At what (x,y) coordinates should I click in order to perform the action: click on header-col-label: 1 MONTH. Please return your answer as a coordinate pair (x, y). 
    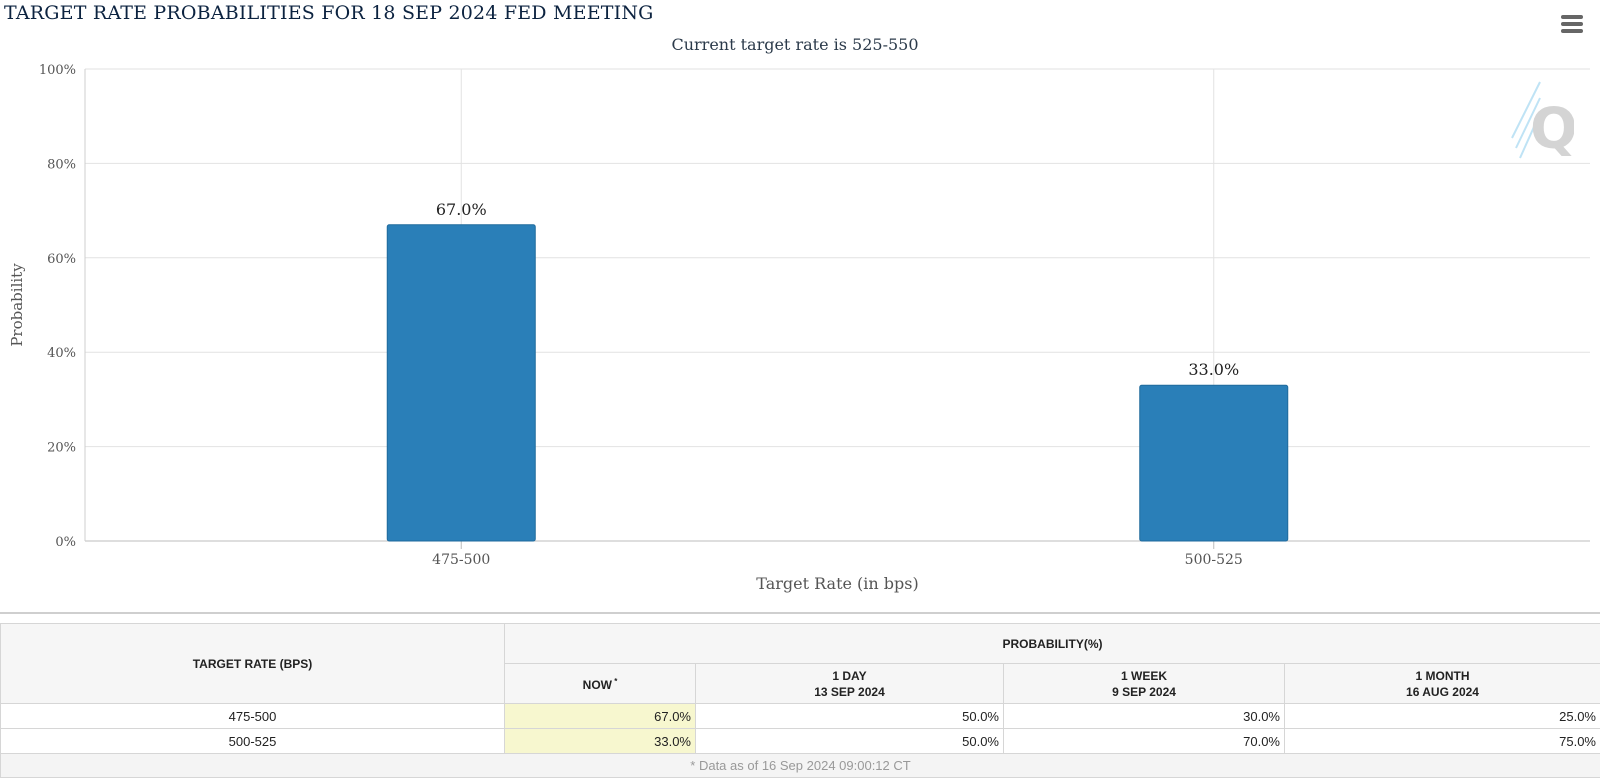
    Looking at the image, I should click on (1442, 675).